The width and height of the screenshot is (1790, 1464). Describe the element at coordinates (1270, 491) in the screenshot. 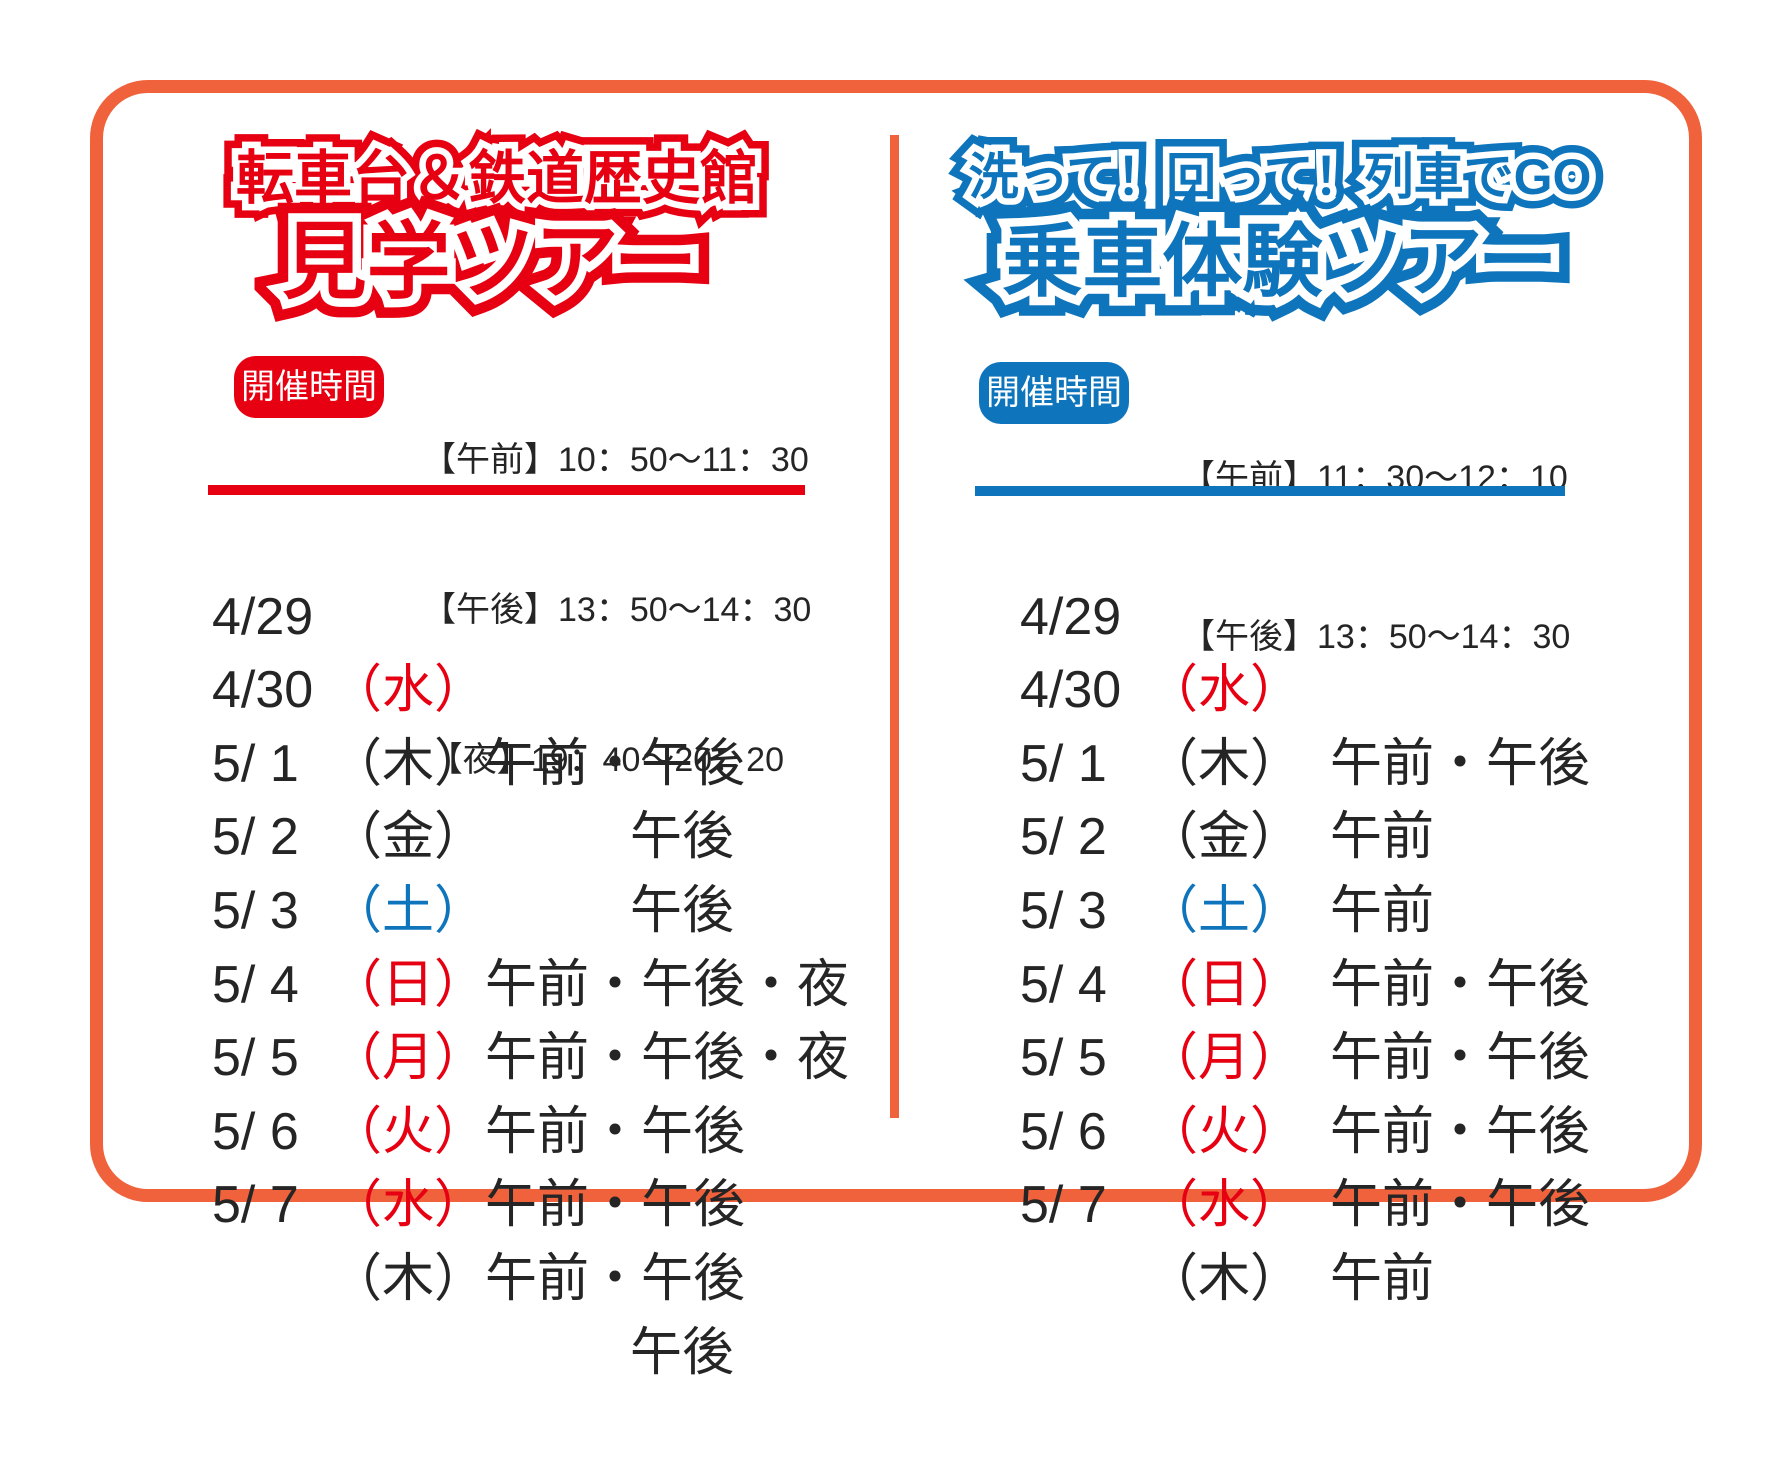

I see `right-rule` at that location.